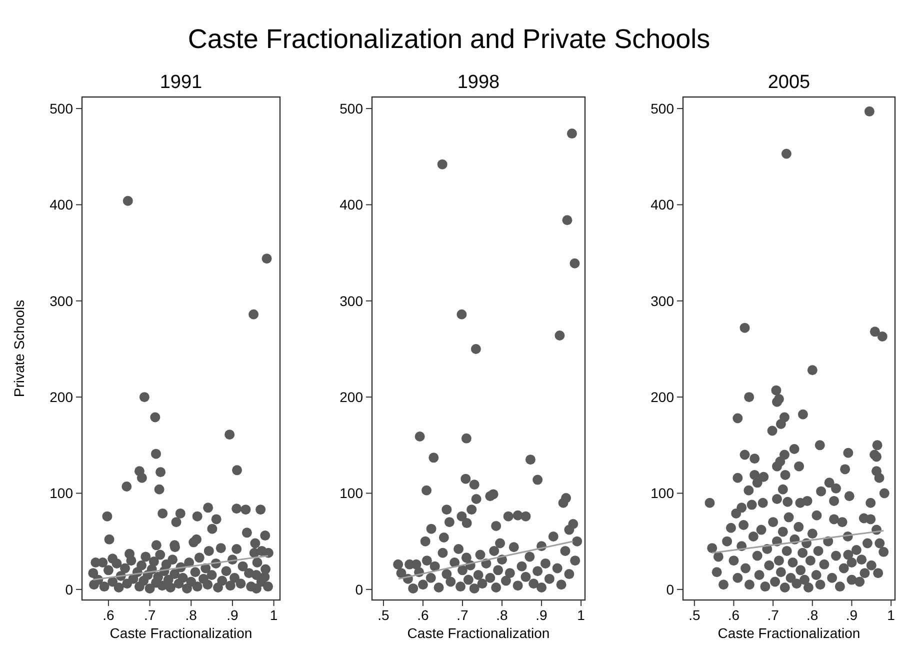 This screenshot has height=650, width=898. I want to click on chart-title: 1998, so click(478, 82).